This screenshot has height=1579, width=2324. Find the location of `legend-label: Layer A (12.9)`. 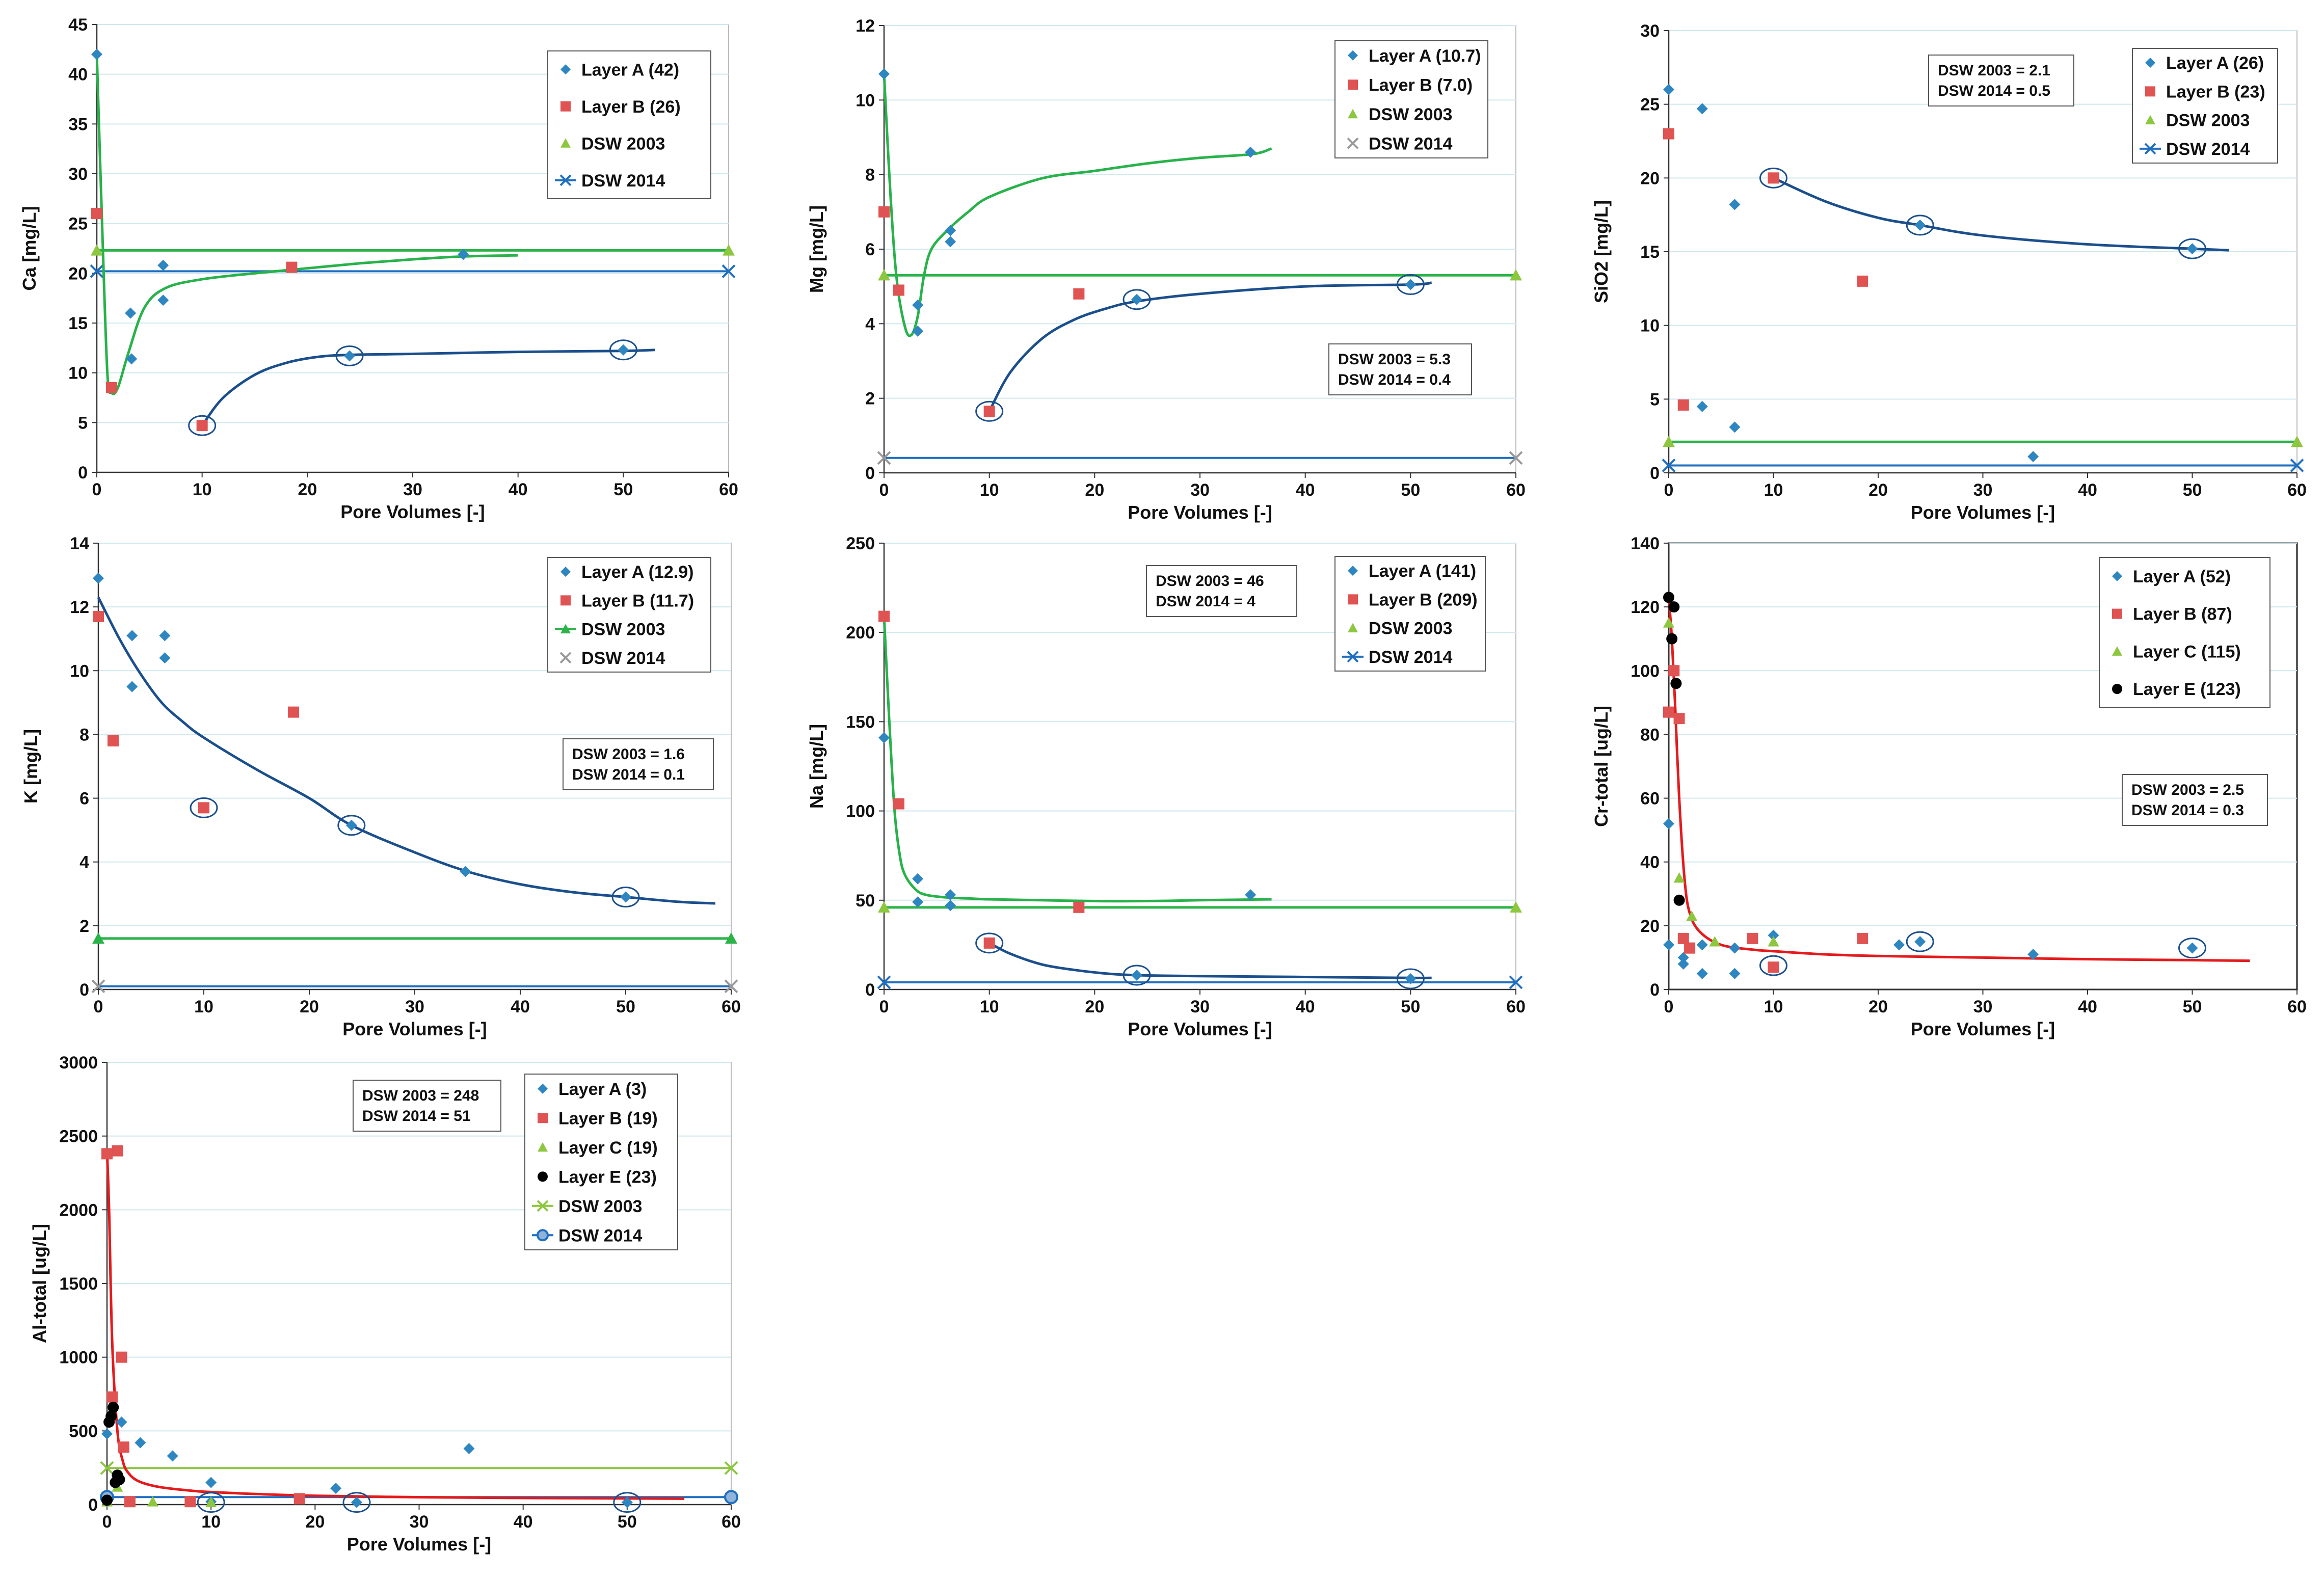

legend-label: Layer A (12.9) is located at coordinates (637, 572).